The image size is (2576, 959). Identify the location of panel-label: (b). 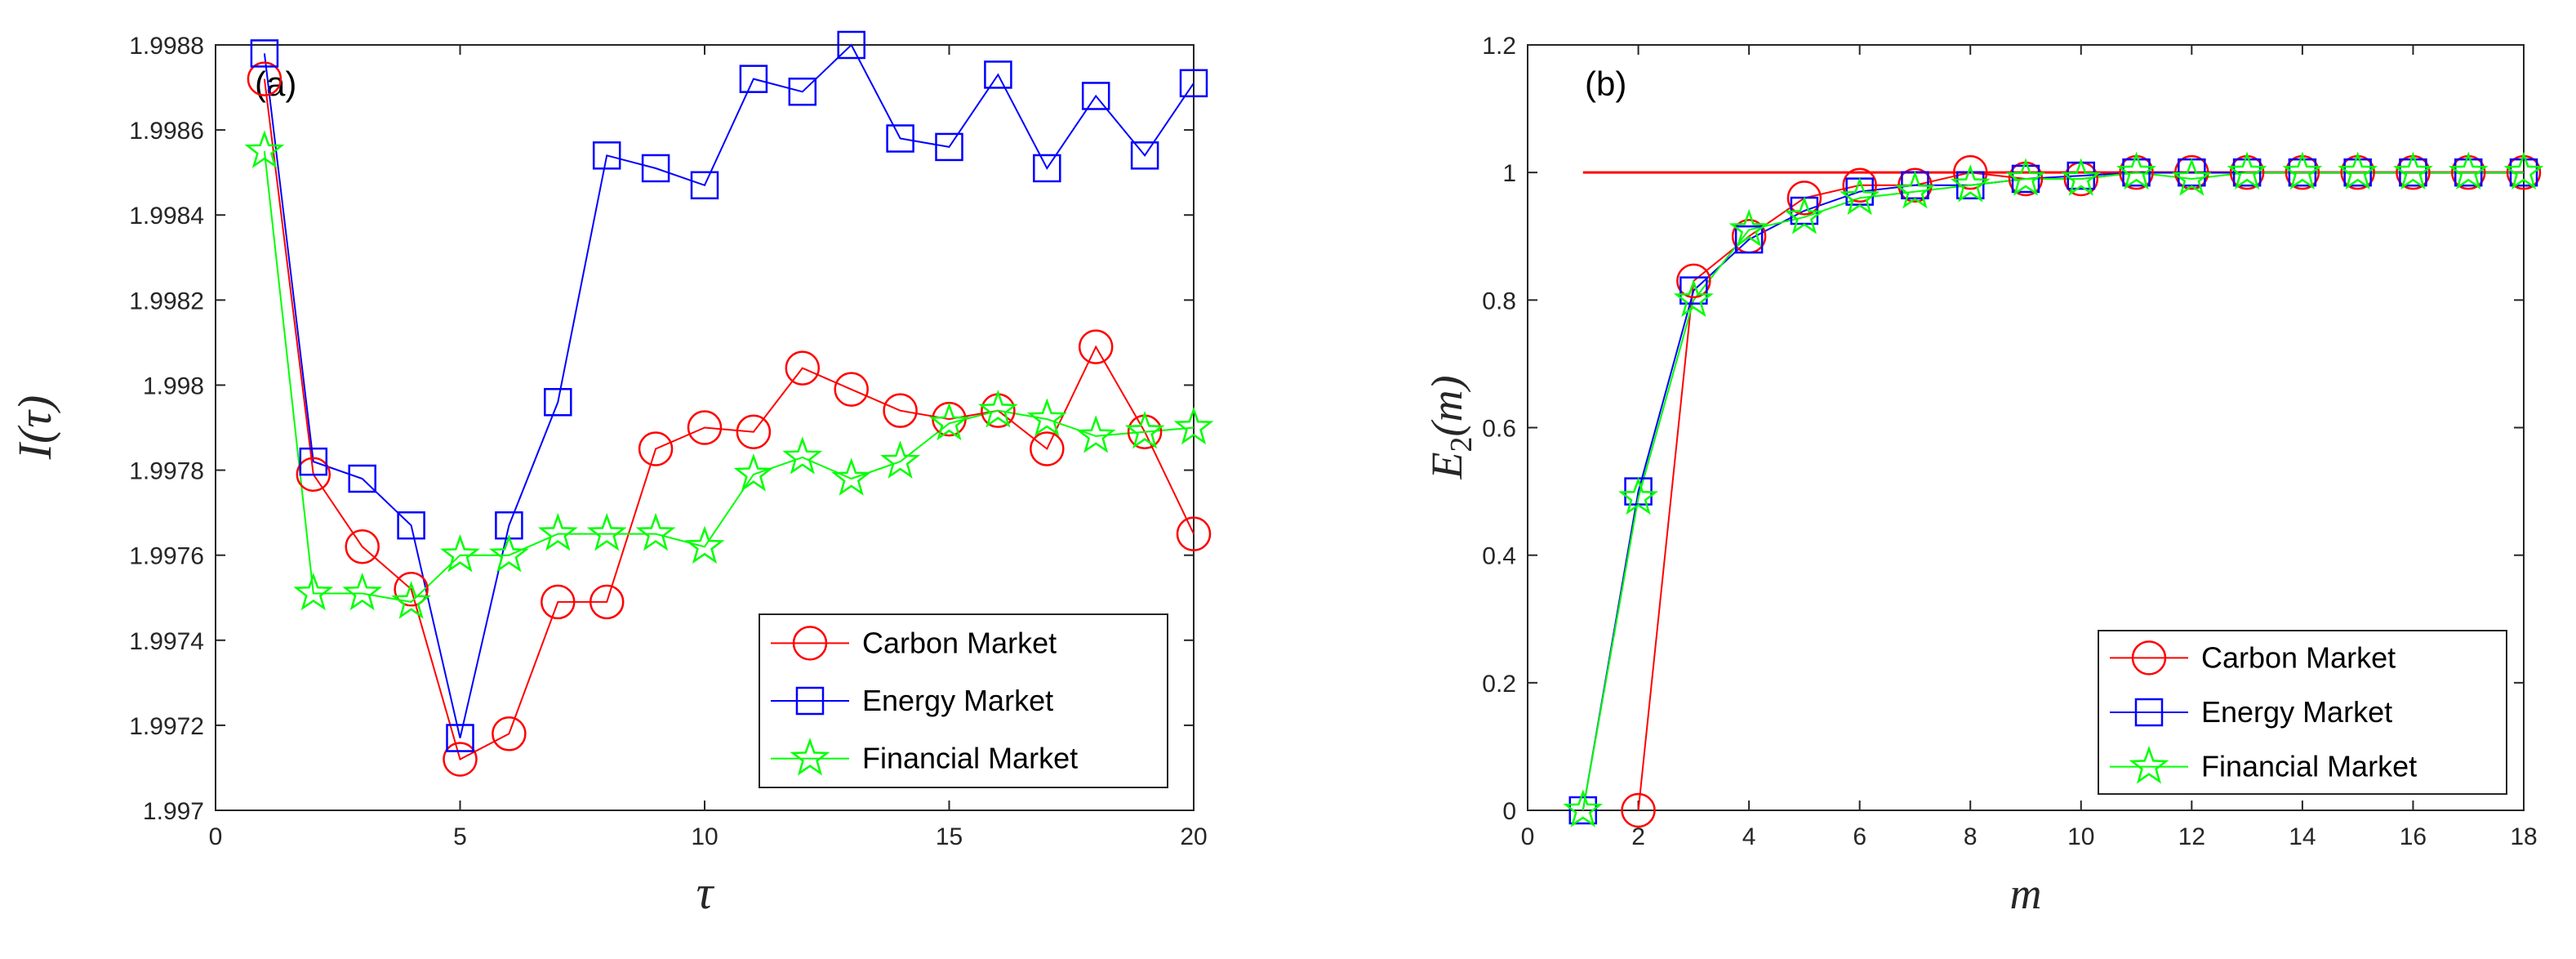
(1605, 84).